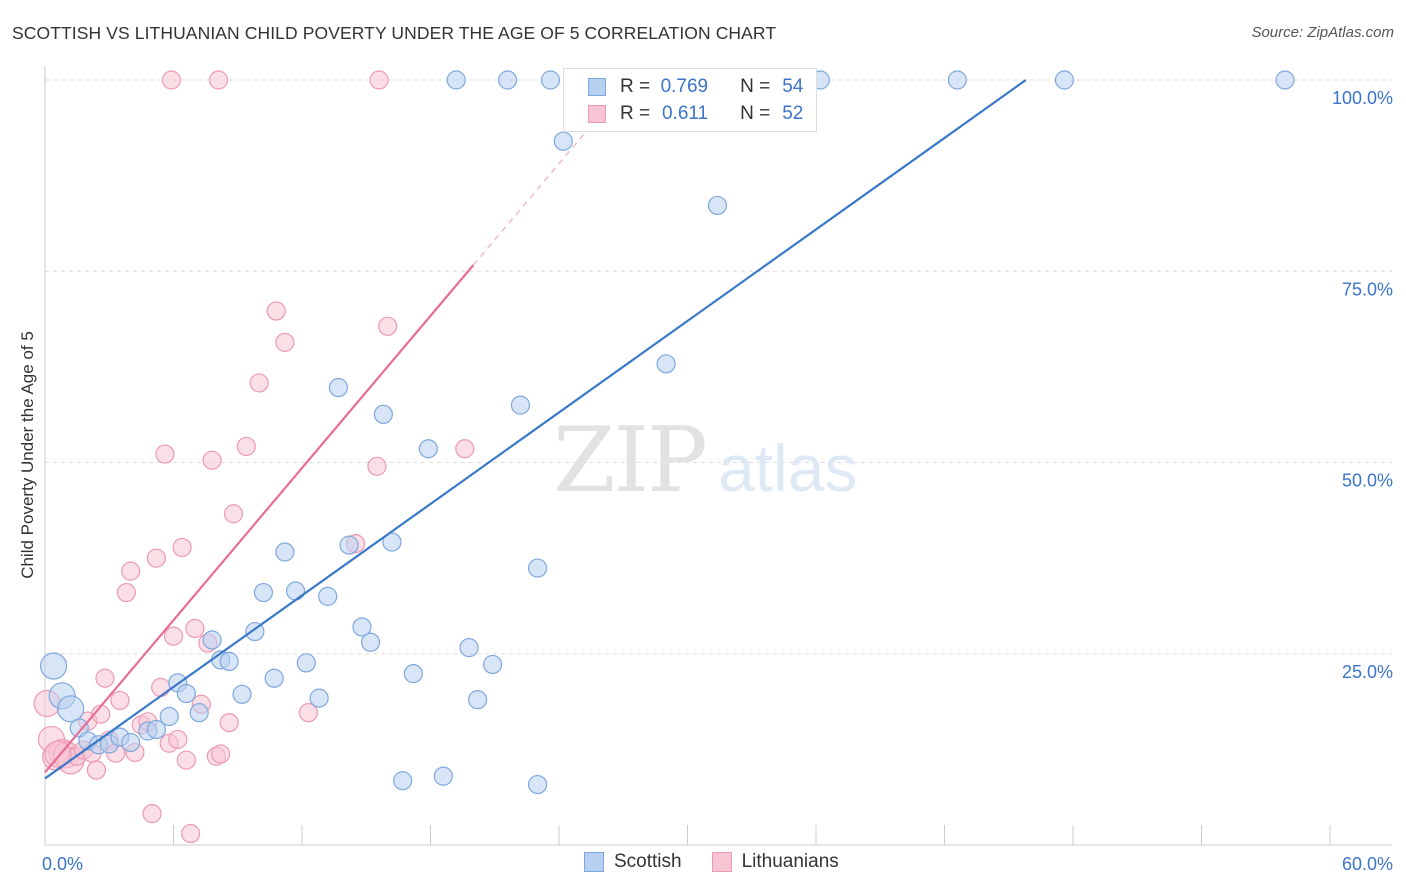 Image resolution: width=1406 pixels, height=892 pixels. I want to click on watermark: ZIP atlas, so click(705, 460).